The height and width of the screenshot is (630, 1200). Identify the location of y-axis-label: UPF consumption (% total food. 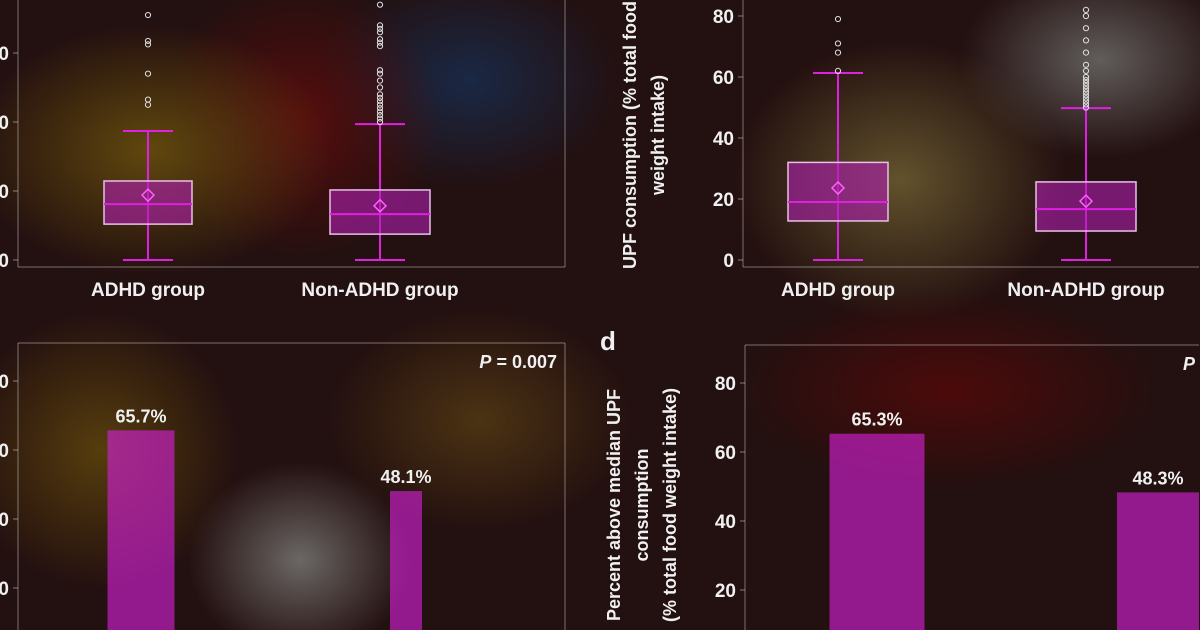
(630, 135).